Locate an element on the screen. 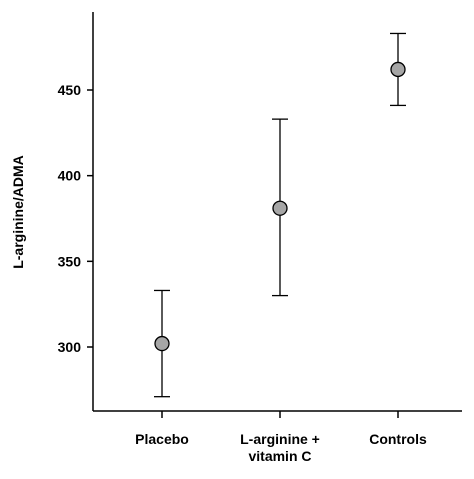 This screenshot has width=474, height=479. y-tick-label: 350 is located at coordinates (70, 261).